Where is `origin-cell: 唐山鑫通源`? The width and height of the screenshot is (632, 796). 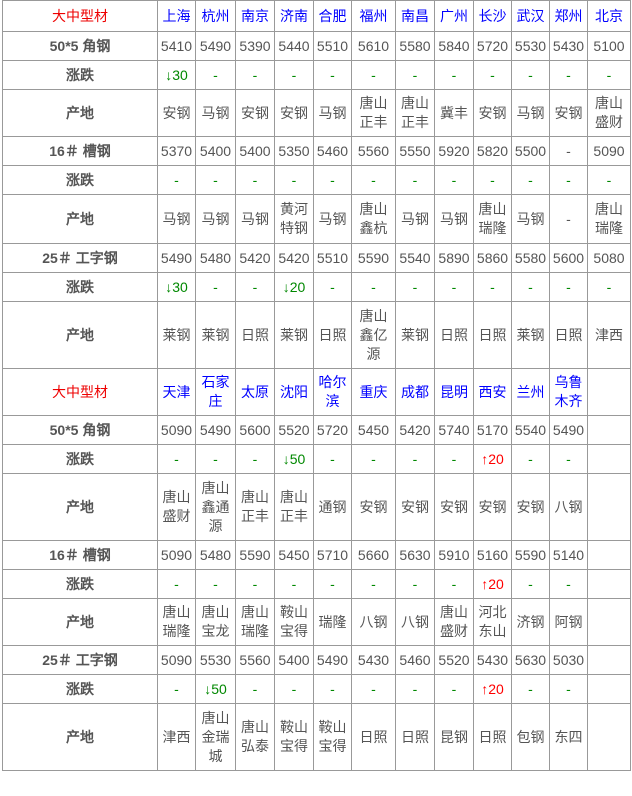
origin-cell: 唐山鑫通源 is located at coordinates (215, 507).